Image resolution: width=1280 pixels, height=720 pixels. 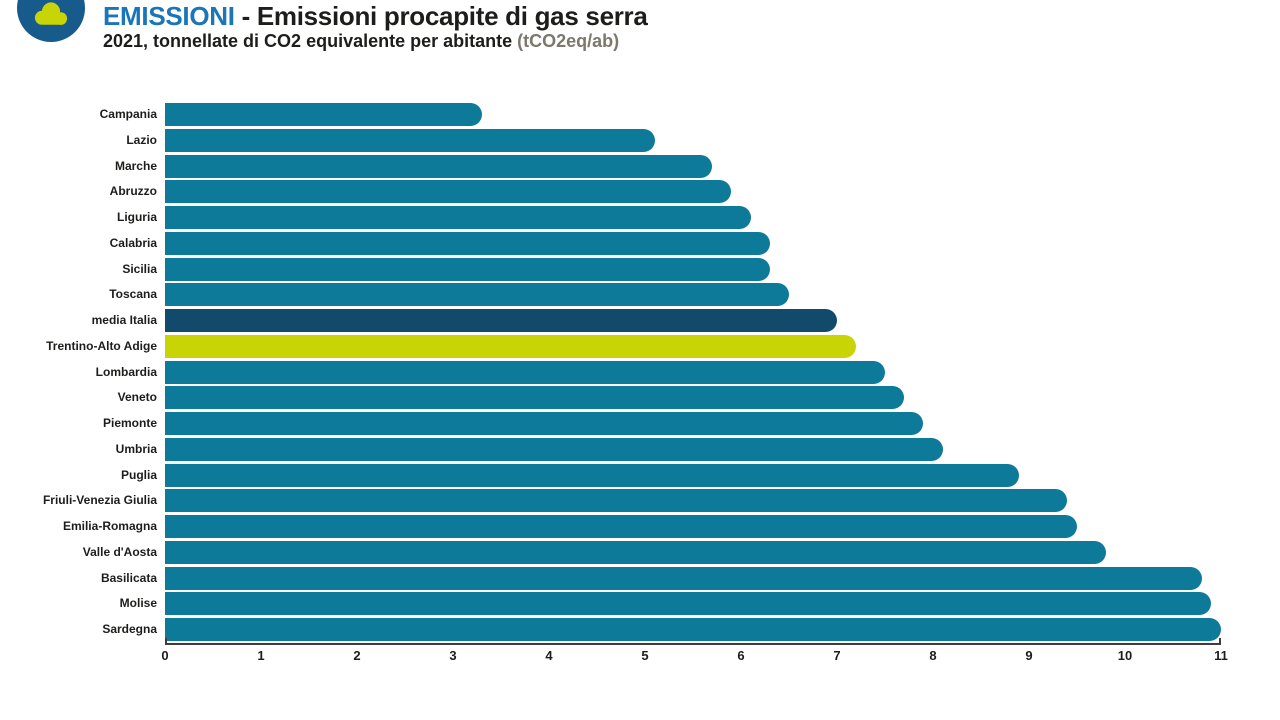 I want to click on cloud-icon, so click(x=51, y=13).